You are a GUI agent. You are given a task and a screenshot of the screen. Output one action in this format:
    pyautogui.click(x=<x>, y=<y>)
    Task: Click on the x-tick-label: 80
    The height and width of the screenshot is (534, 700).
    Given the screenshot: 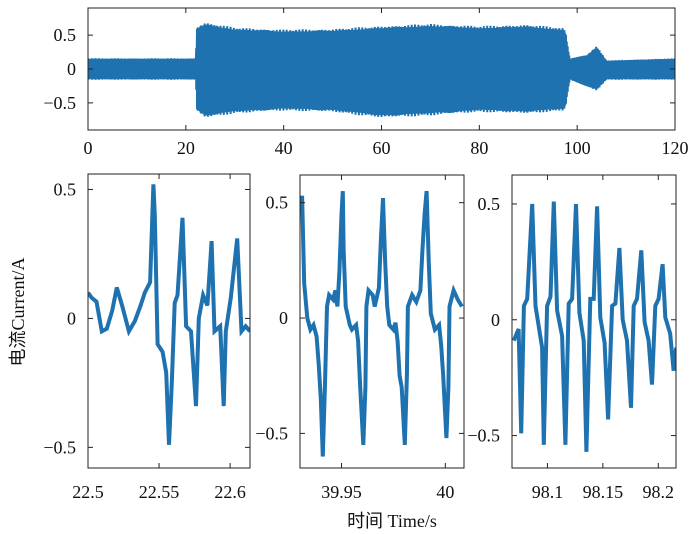 What is the action you would take?
    pyautogui.click(x=479, y=148)
    